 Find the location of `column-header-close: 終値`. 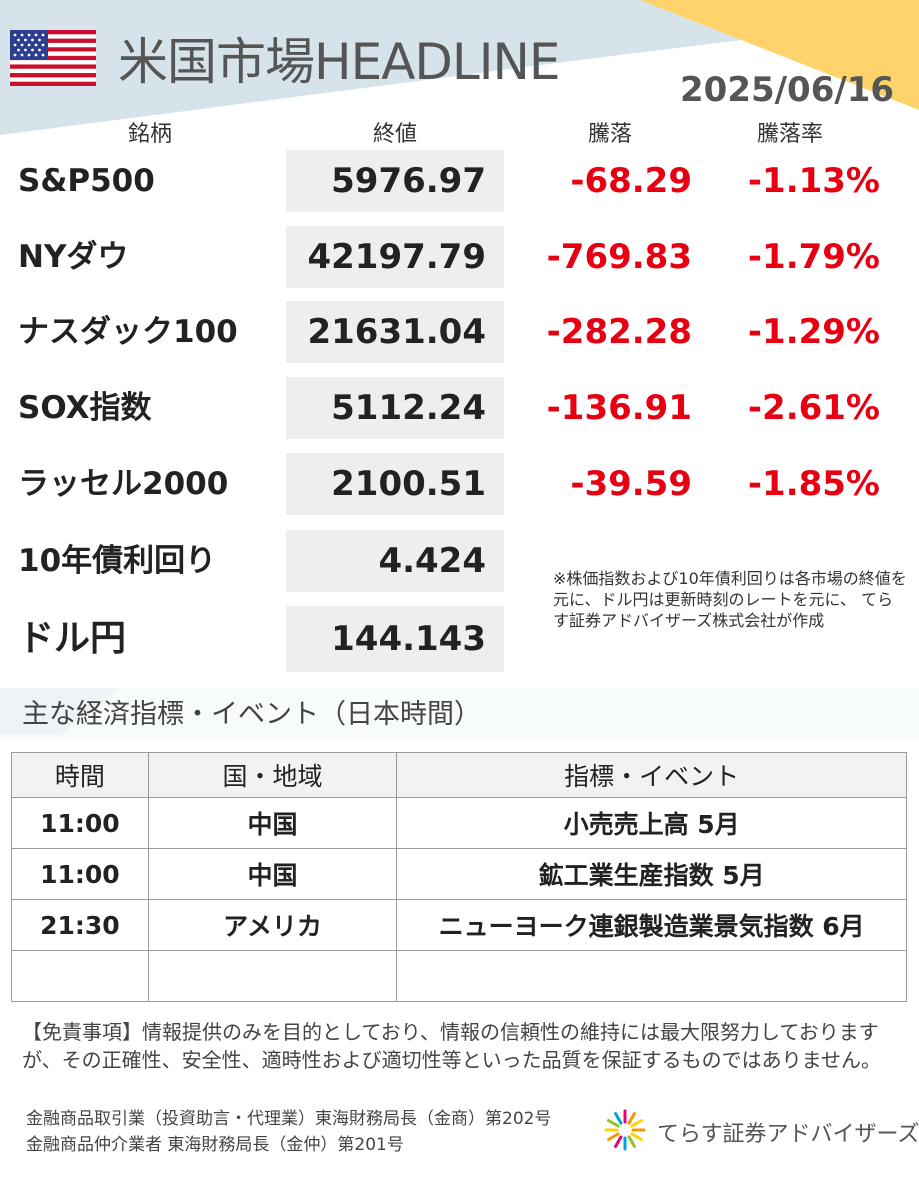

column-header-close: 終値 is located at coordinates (394, 134).